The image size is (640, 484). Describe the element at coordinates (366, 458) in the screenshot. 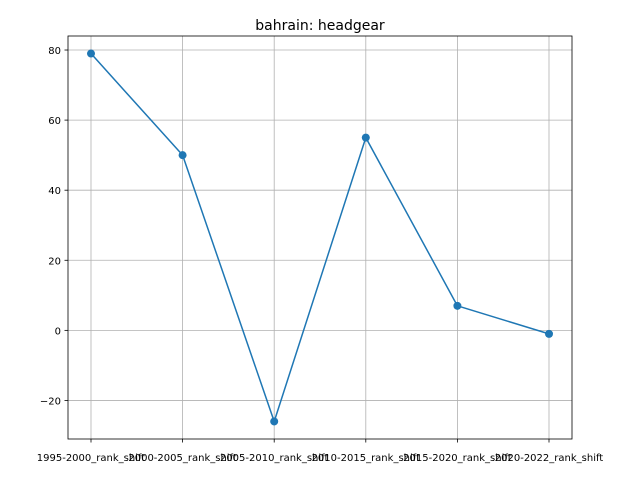

I see `x-tick-label: 2010-2015_rank_shift` at that location.